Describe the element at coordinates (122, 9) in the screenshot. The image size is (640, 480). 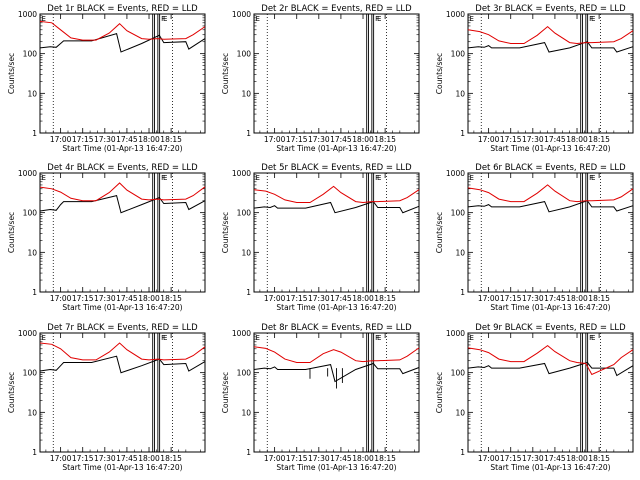
I see `panel-title: Det 1r BLACK = Events, RED = LLD` at that location.